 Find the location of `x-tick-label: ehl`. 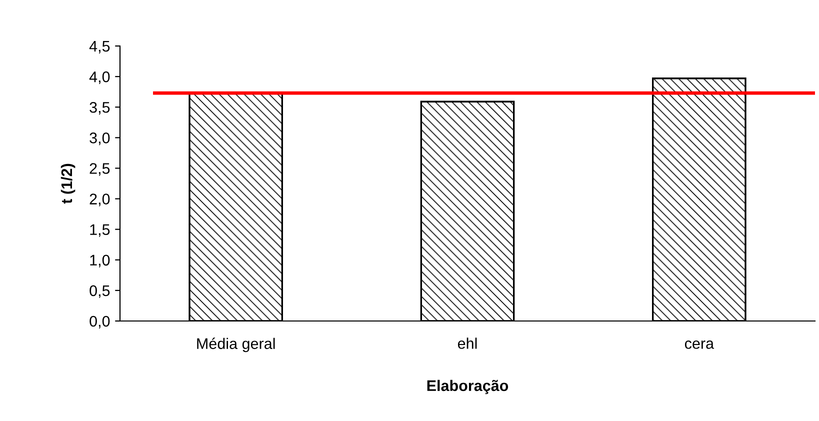

x-tick-label: ehl is located at coordinates (467, 343).